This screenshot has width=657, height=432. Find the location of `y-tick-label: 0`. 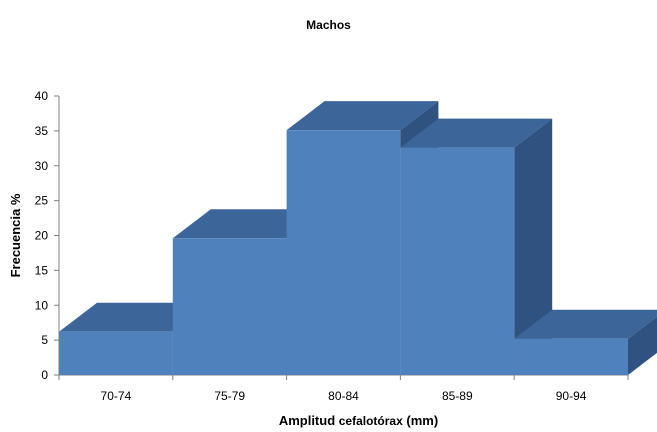

y-tick-label: 0 is located at coordinates (44, 375).